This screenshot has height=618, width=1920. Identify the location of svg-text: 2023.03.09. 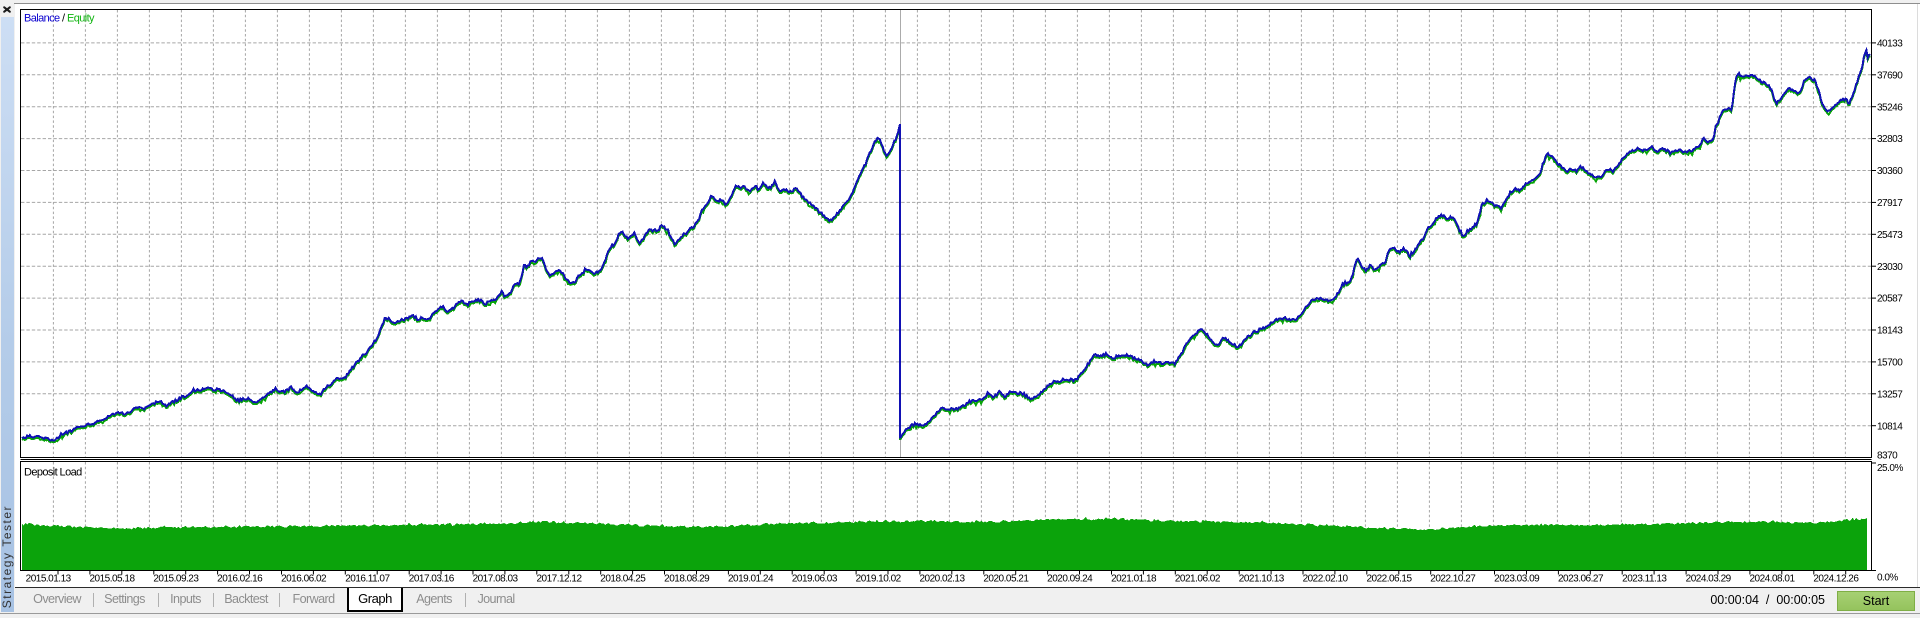
(1517, 579).